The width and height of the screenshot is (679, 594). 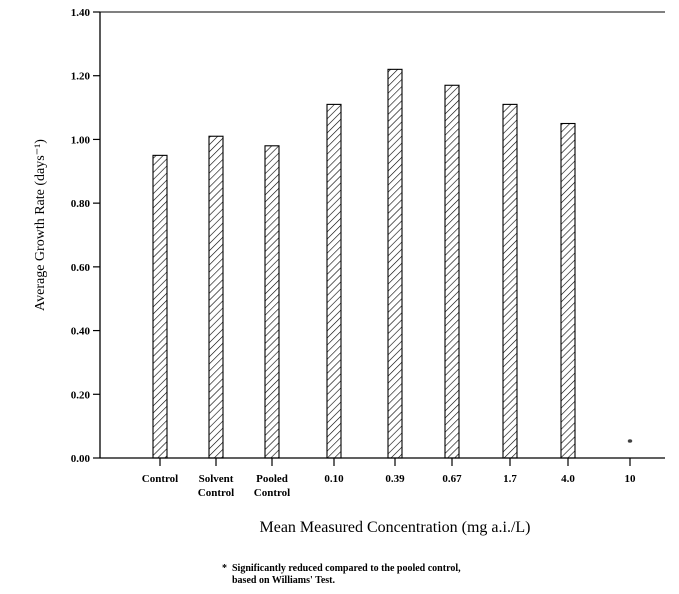 I want to click on x-axis-title: Mean Measured Concentration (mg a.i./L), so click(x=394, y=527).